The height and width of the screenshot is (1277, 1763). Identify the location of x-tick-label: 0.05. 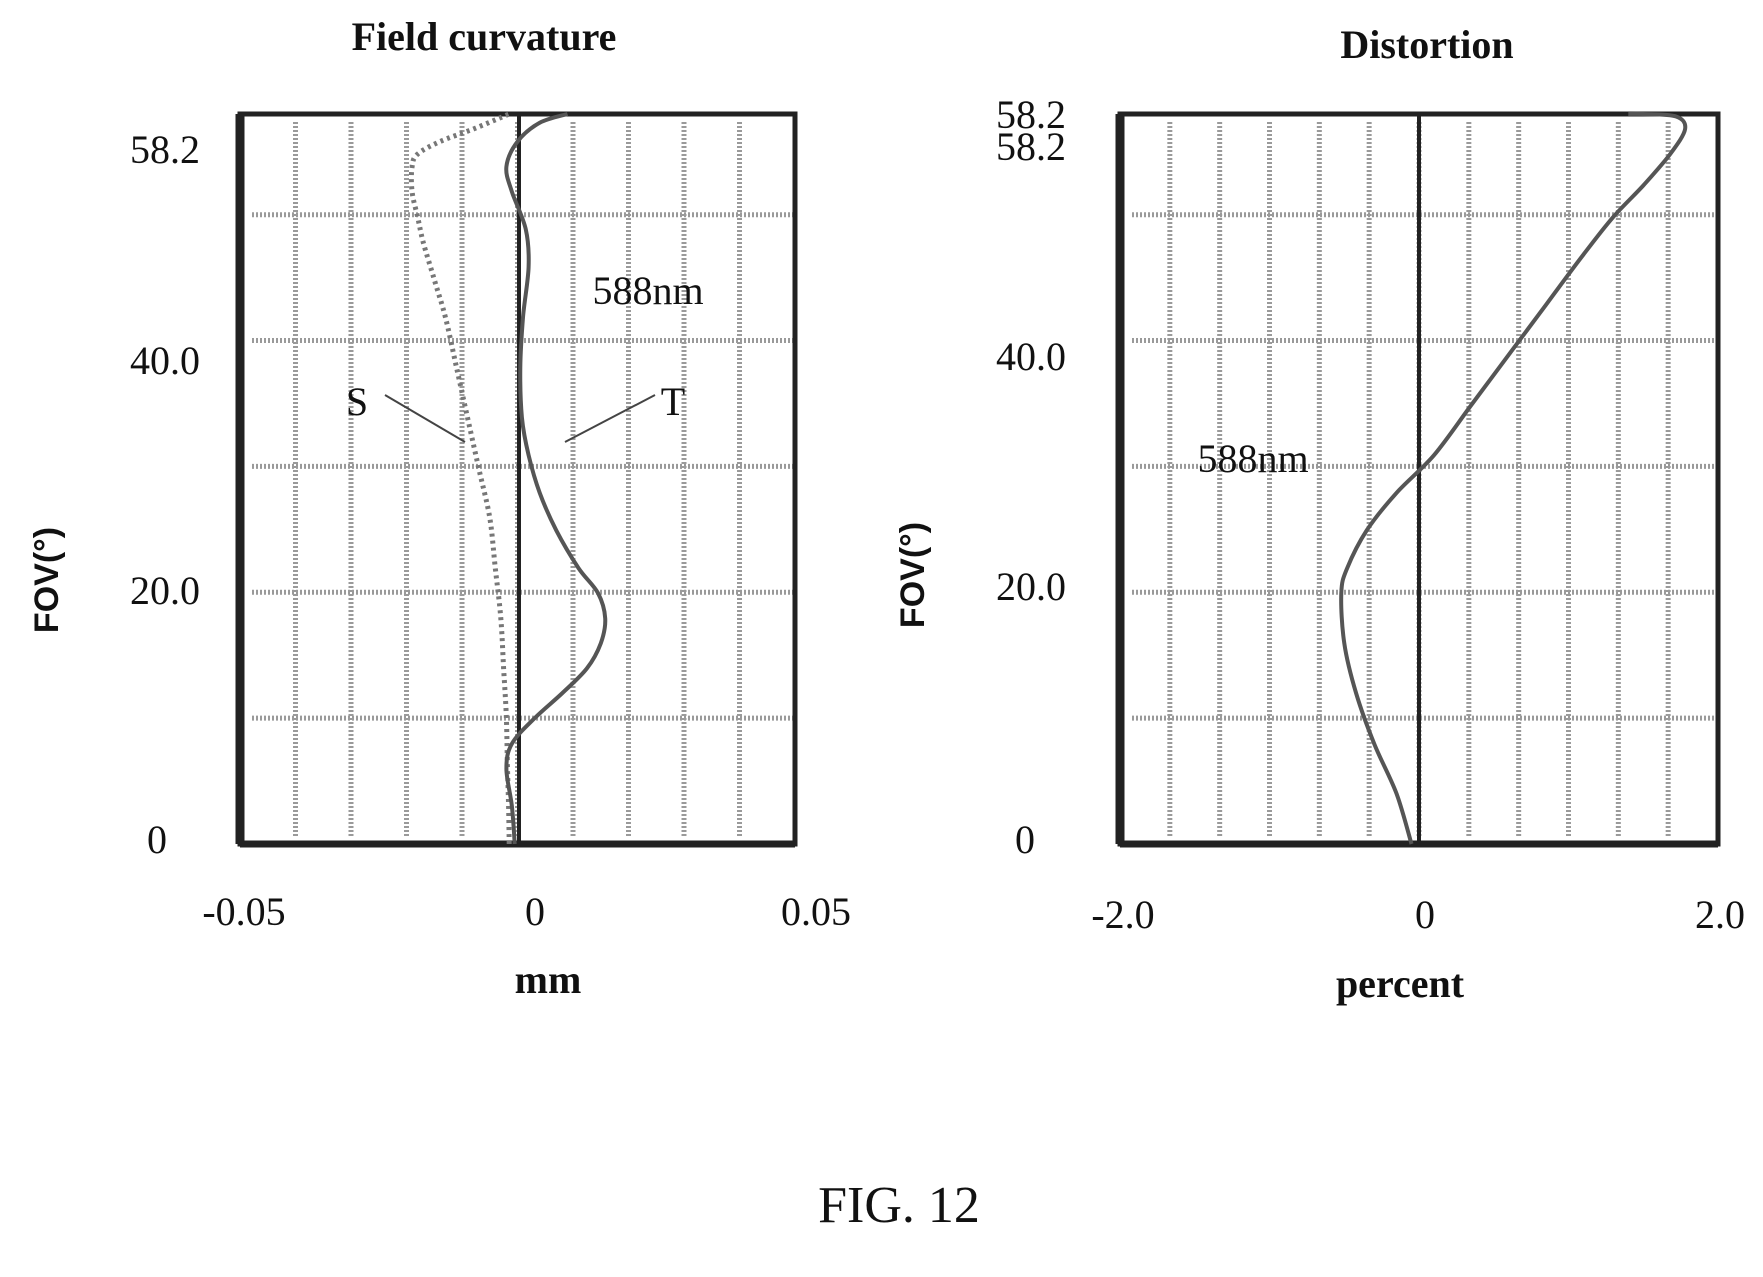
(816, 911).